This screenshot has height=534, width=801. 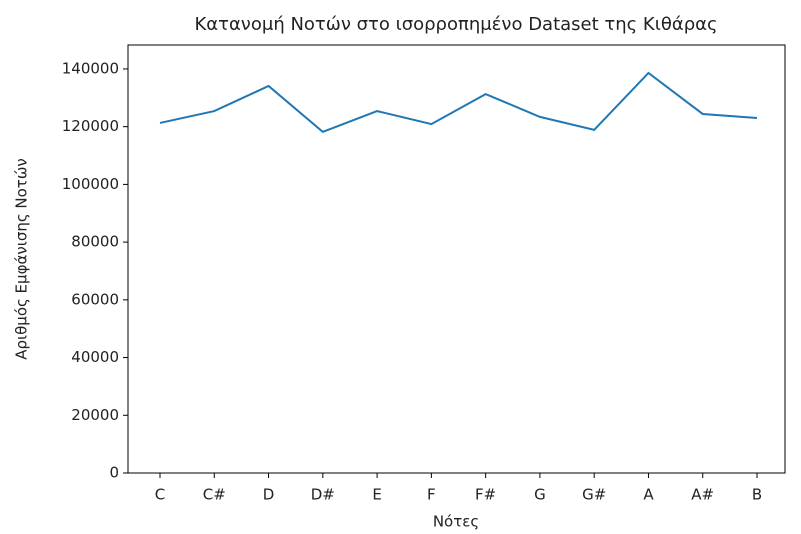 I want to click on x-tick-label: D, so click(x=269, y=495).